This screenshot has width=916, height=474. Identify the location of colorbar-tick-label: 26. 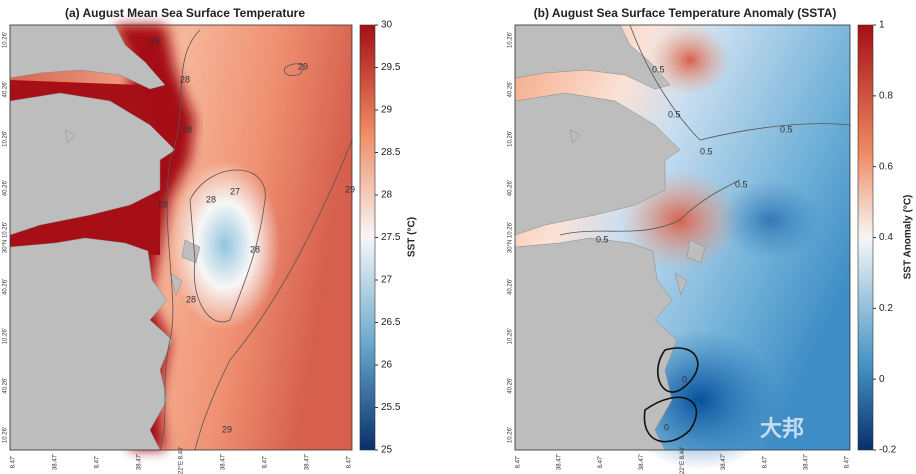
(387, 365).